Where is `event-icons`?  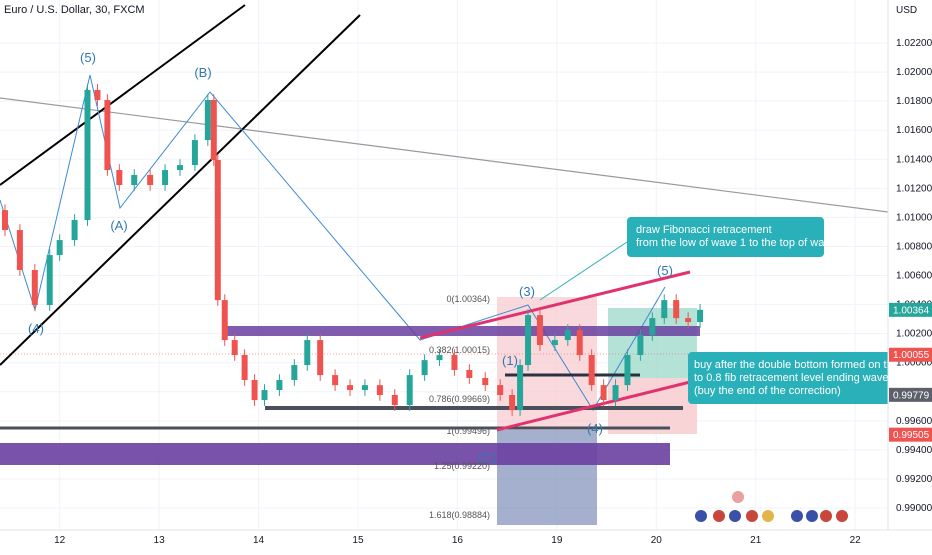 event-icons is located at coordinates (771, 506).